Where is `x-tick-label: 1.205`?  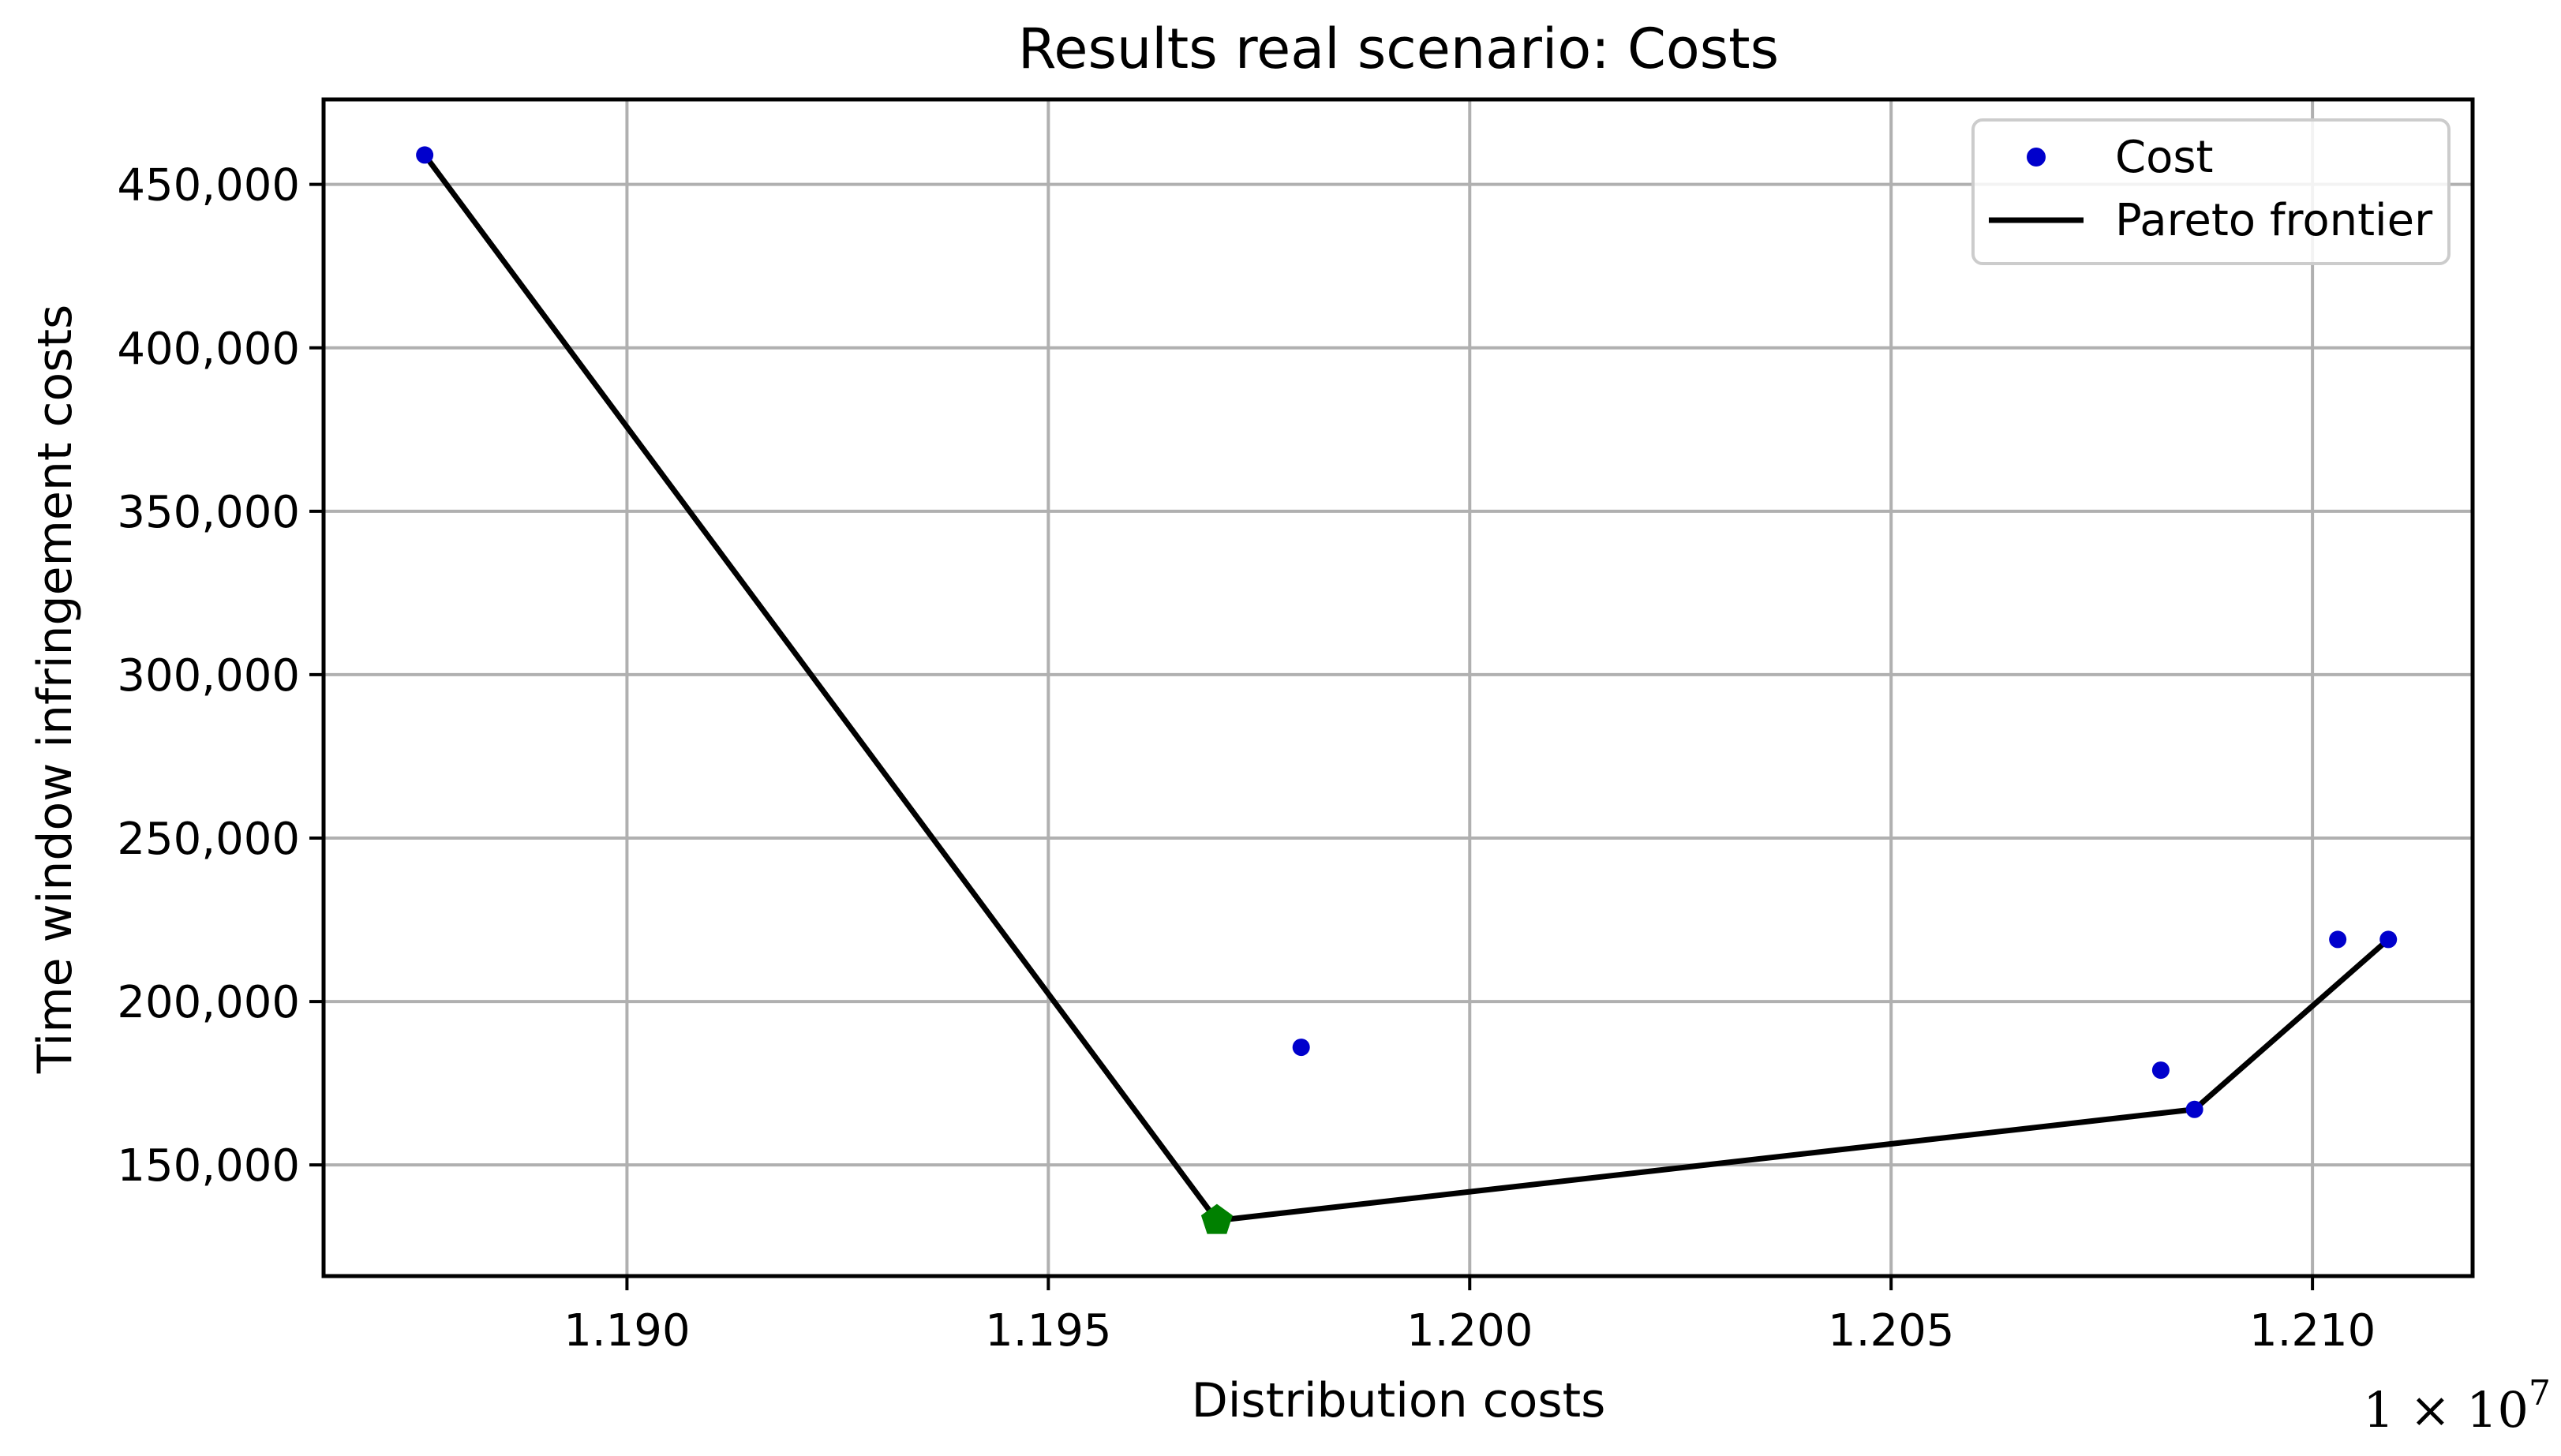 x-tick-label: 1.205 is located at coordinates (1891, 1331).